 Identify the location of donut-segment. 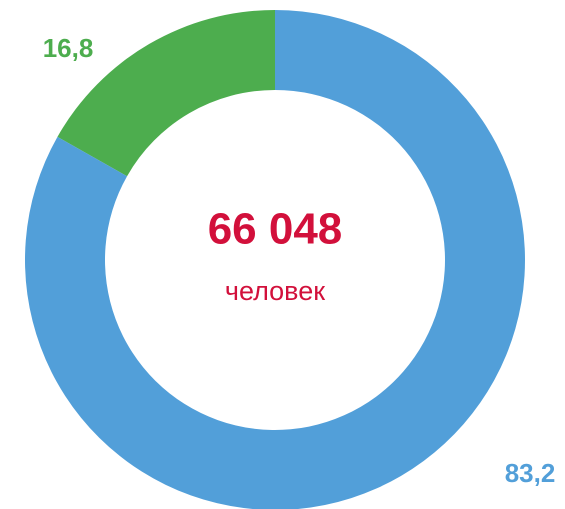
(166, 93).